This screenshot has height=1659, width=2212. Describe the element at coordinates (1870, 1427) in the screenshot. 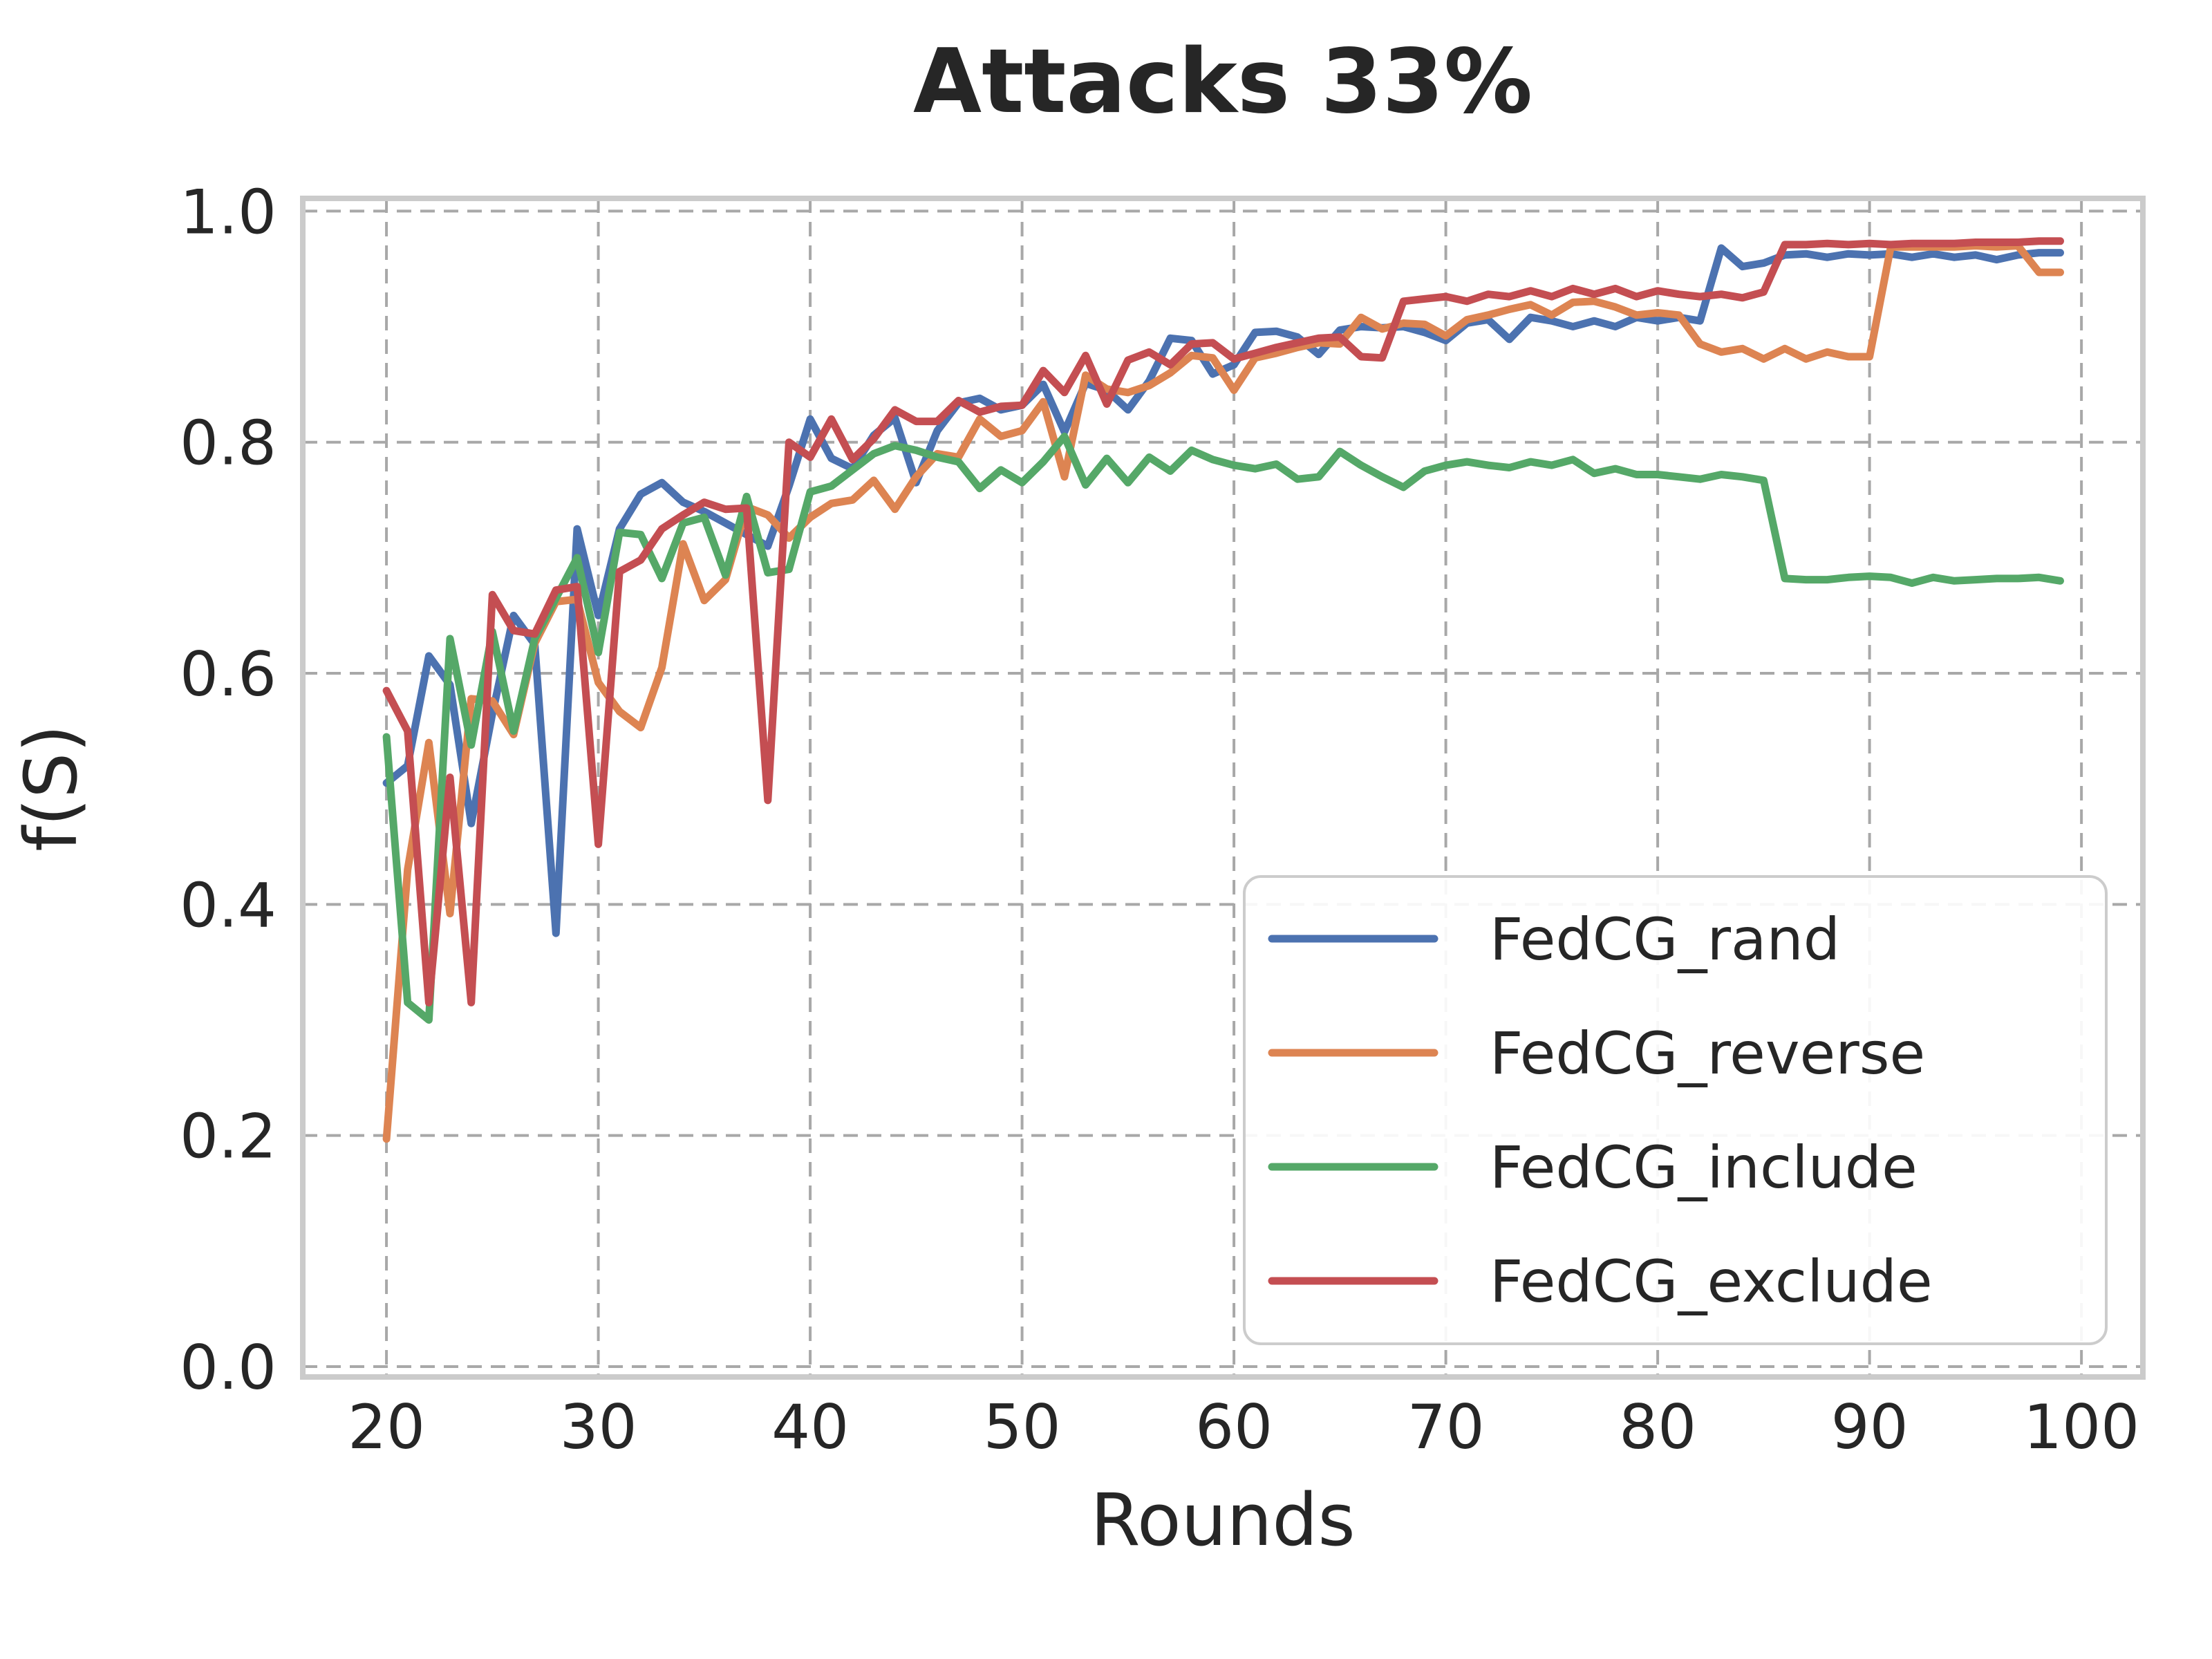

I see `x-tick-label-90: 90` at that location.